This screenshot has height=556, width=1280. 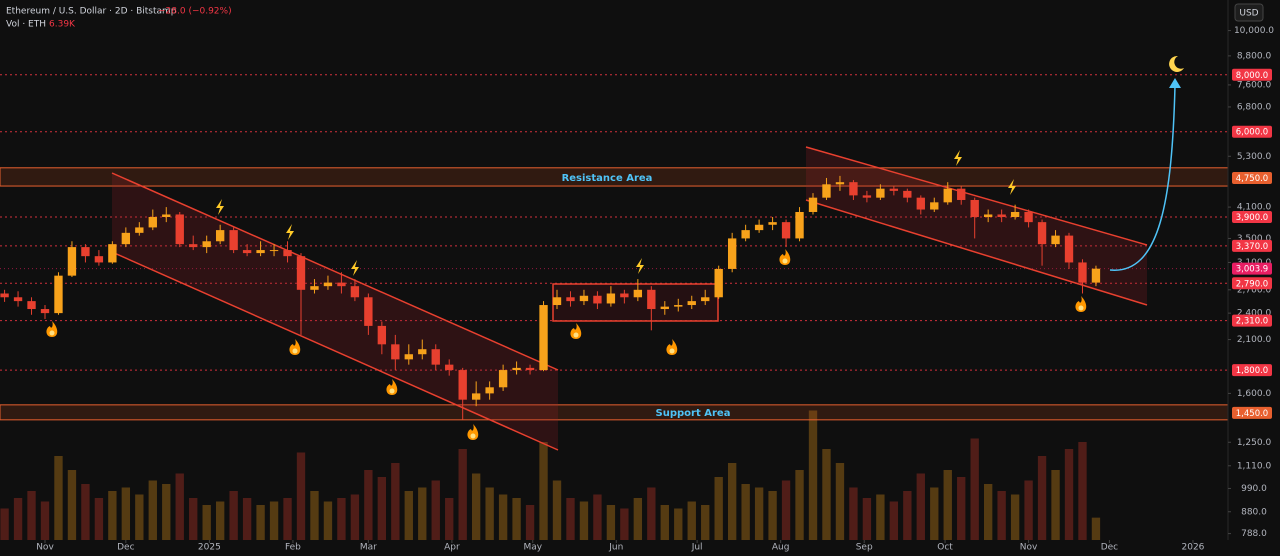 I want to click on y-tick-label: 2,700.0, so click(x=1254, y=290).